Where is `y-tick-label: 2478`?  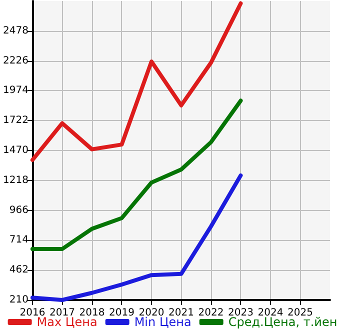
y-tick-label: 2478 is located at coordinates (15, 30).